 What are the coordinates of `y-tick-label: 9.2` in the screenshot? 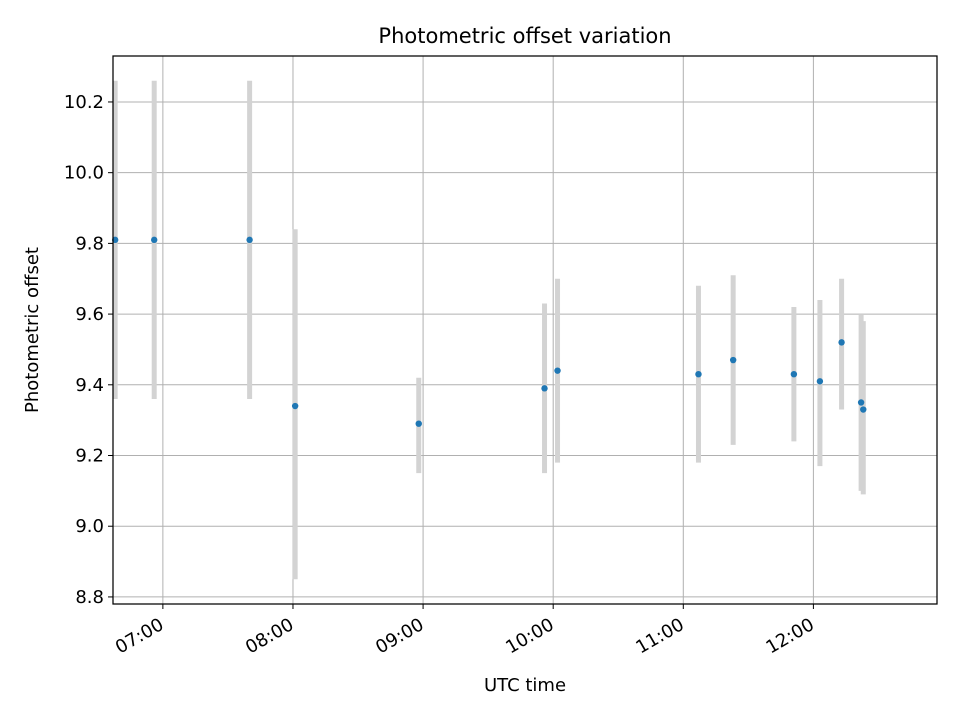 It's located at (89, 456).